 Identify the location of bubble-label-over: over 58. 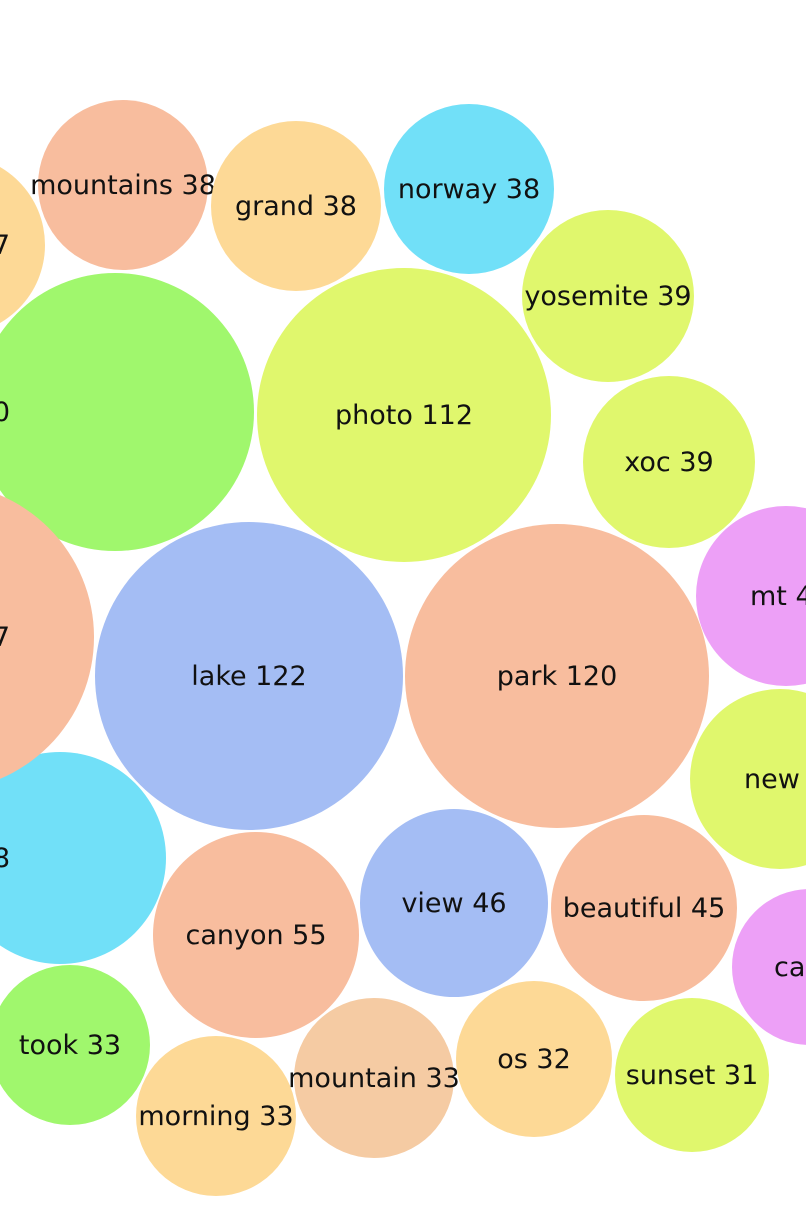
(5, 858).